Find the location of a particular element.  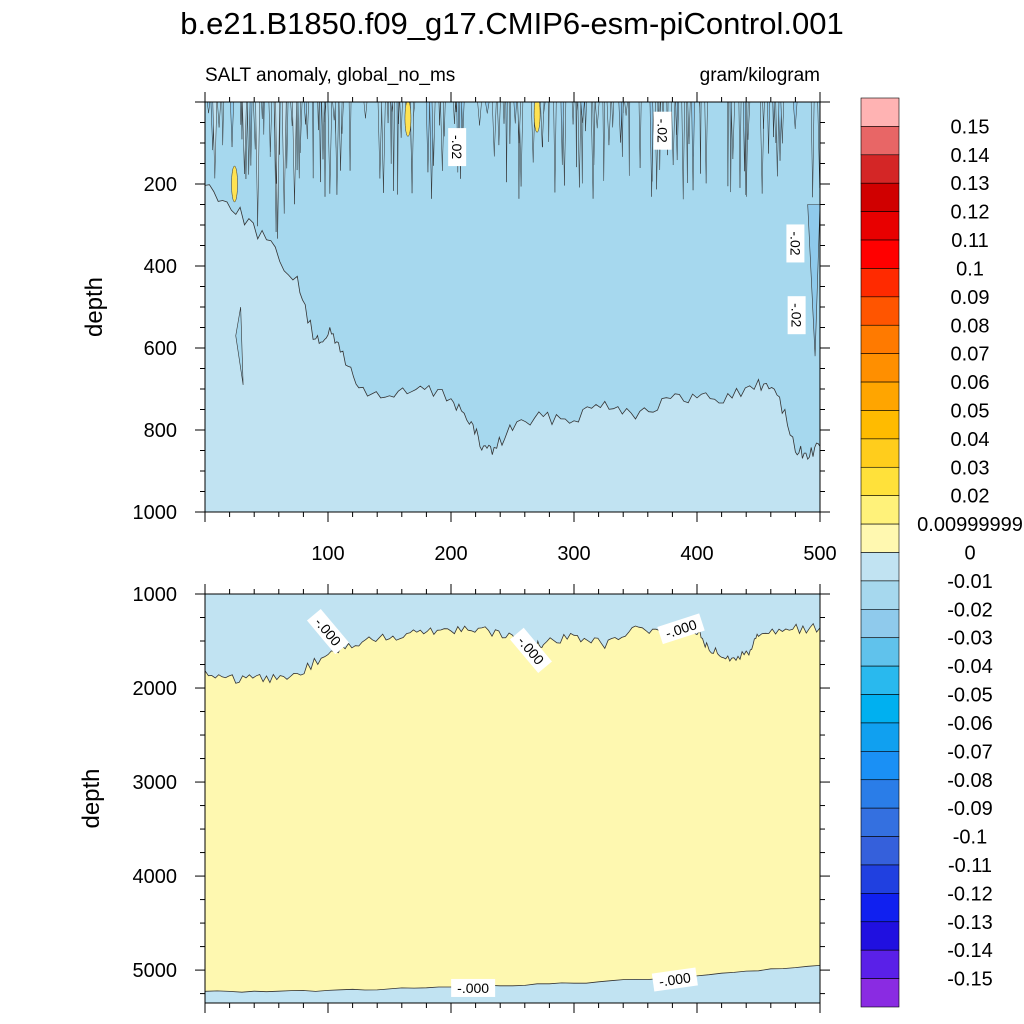

colorbar-label: -0.03 is located at coordinates (970, 639).